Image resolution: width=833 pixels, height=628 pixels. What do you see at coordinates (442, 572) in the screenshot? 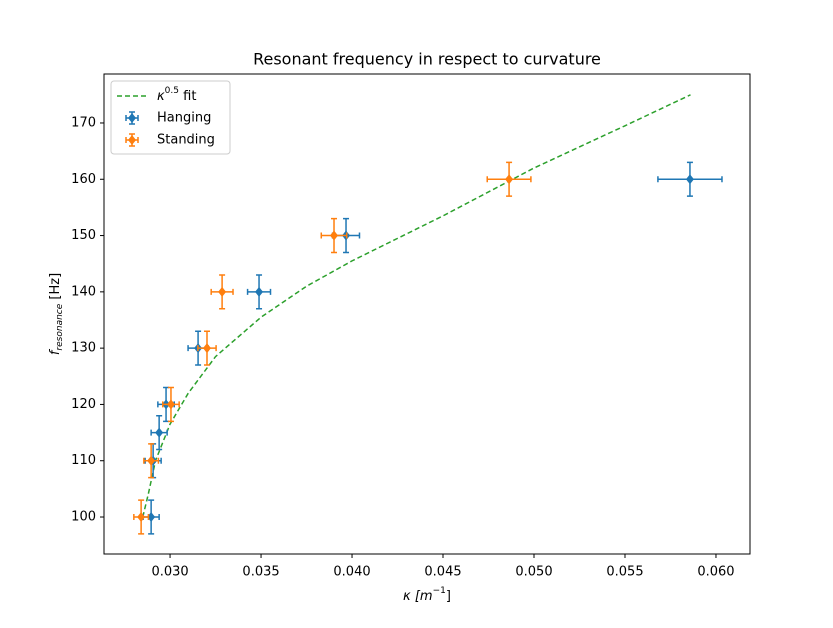
I see `x-tick-label: 0.045` at bounding box center [442, 572].